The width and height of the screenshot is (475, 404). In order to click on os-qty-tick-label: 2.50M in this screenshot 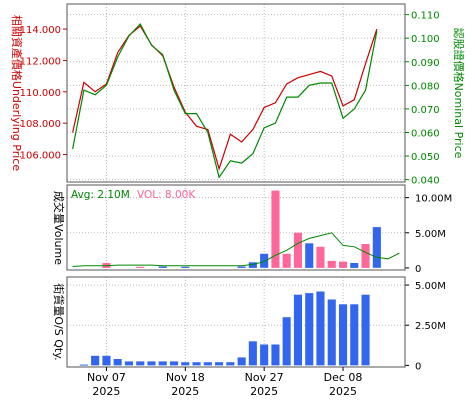, I will do `click(430, 326)`.